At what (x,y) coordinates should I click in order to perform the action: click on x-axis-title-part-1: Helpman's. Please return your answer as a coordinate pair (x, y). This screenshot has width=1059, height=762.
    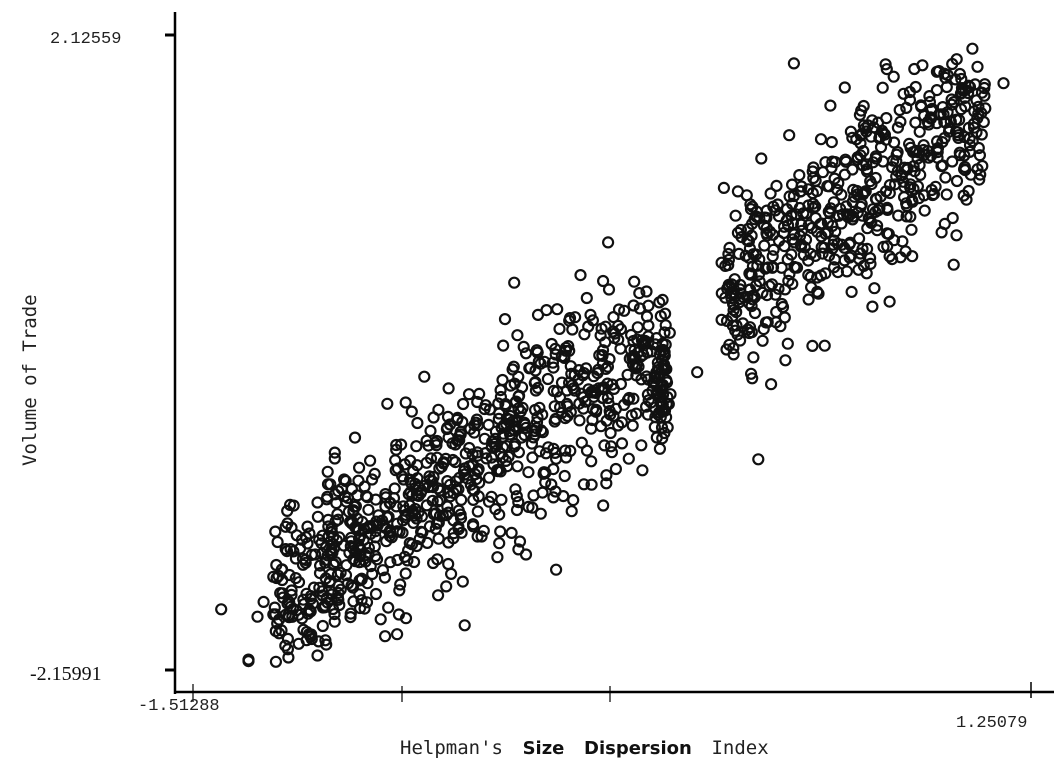
    Looking at the image, I should click on (451, 748).